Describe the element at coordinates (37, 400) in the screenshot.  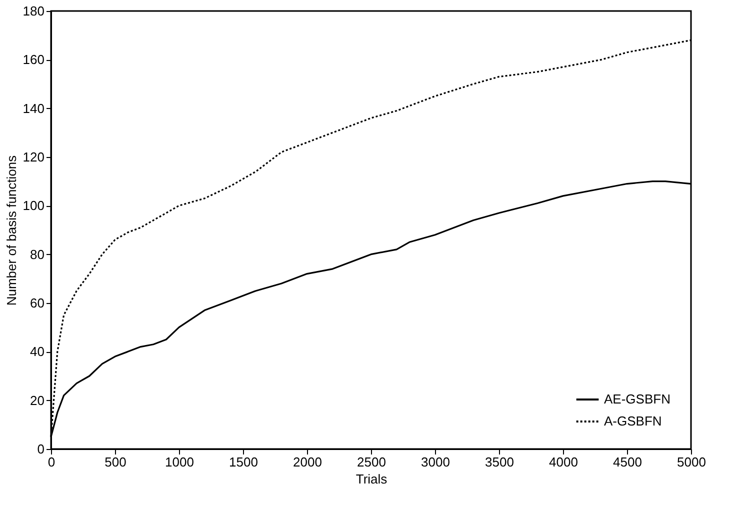
I see `y-tick-label: 20` at that location.